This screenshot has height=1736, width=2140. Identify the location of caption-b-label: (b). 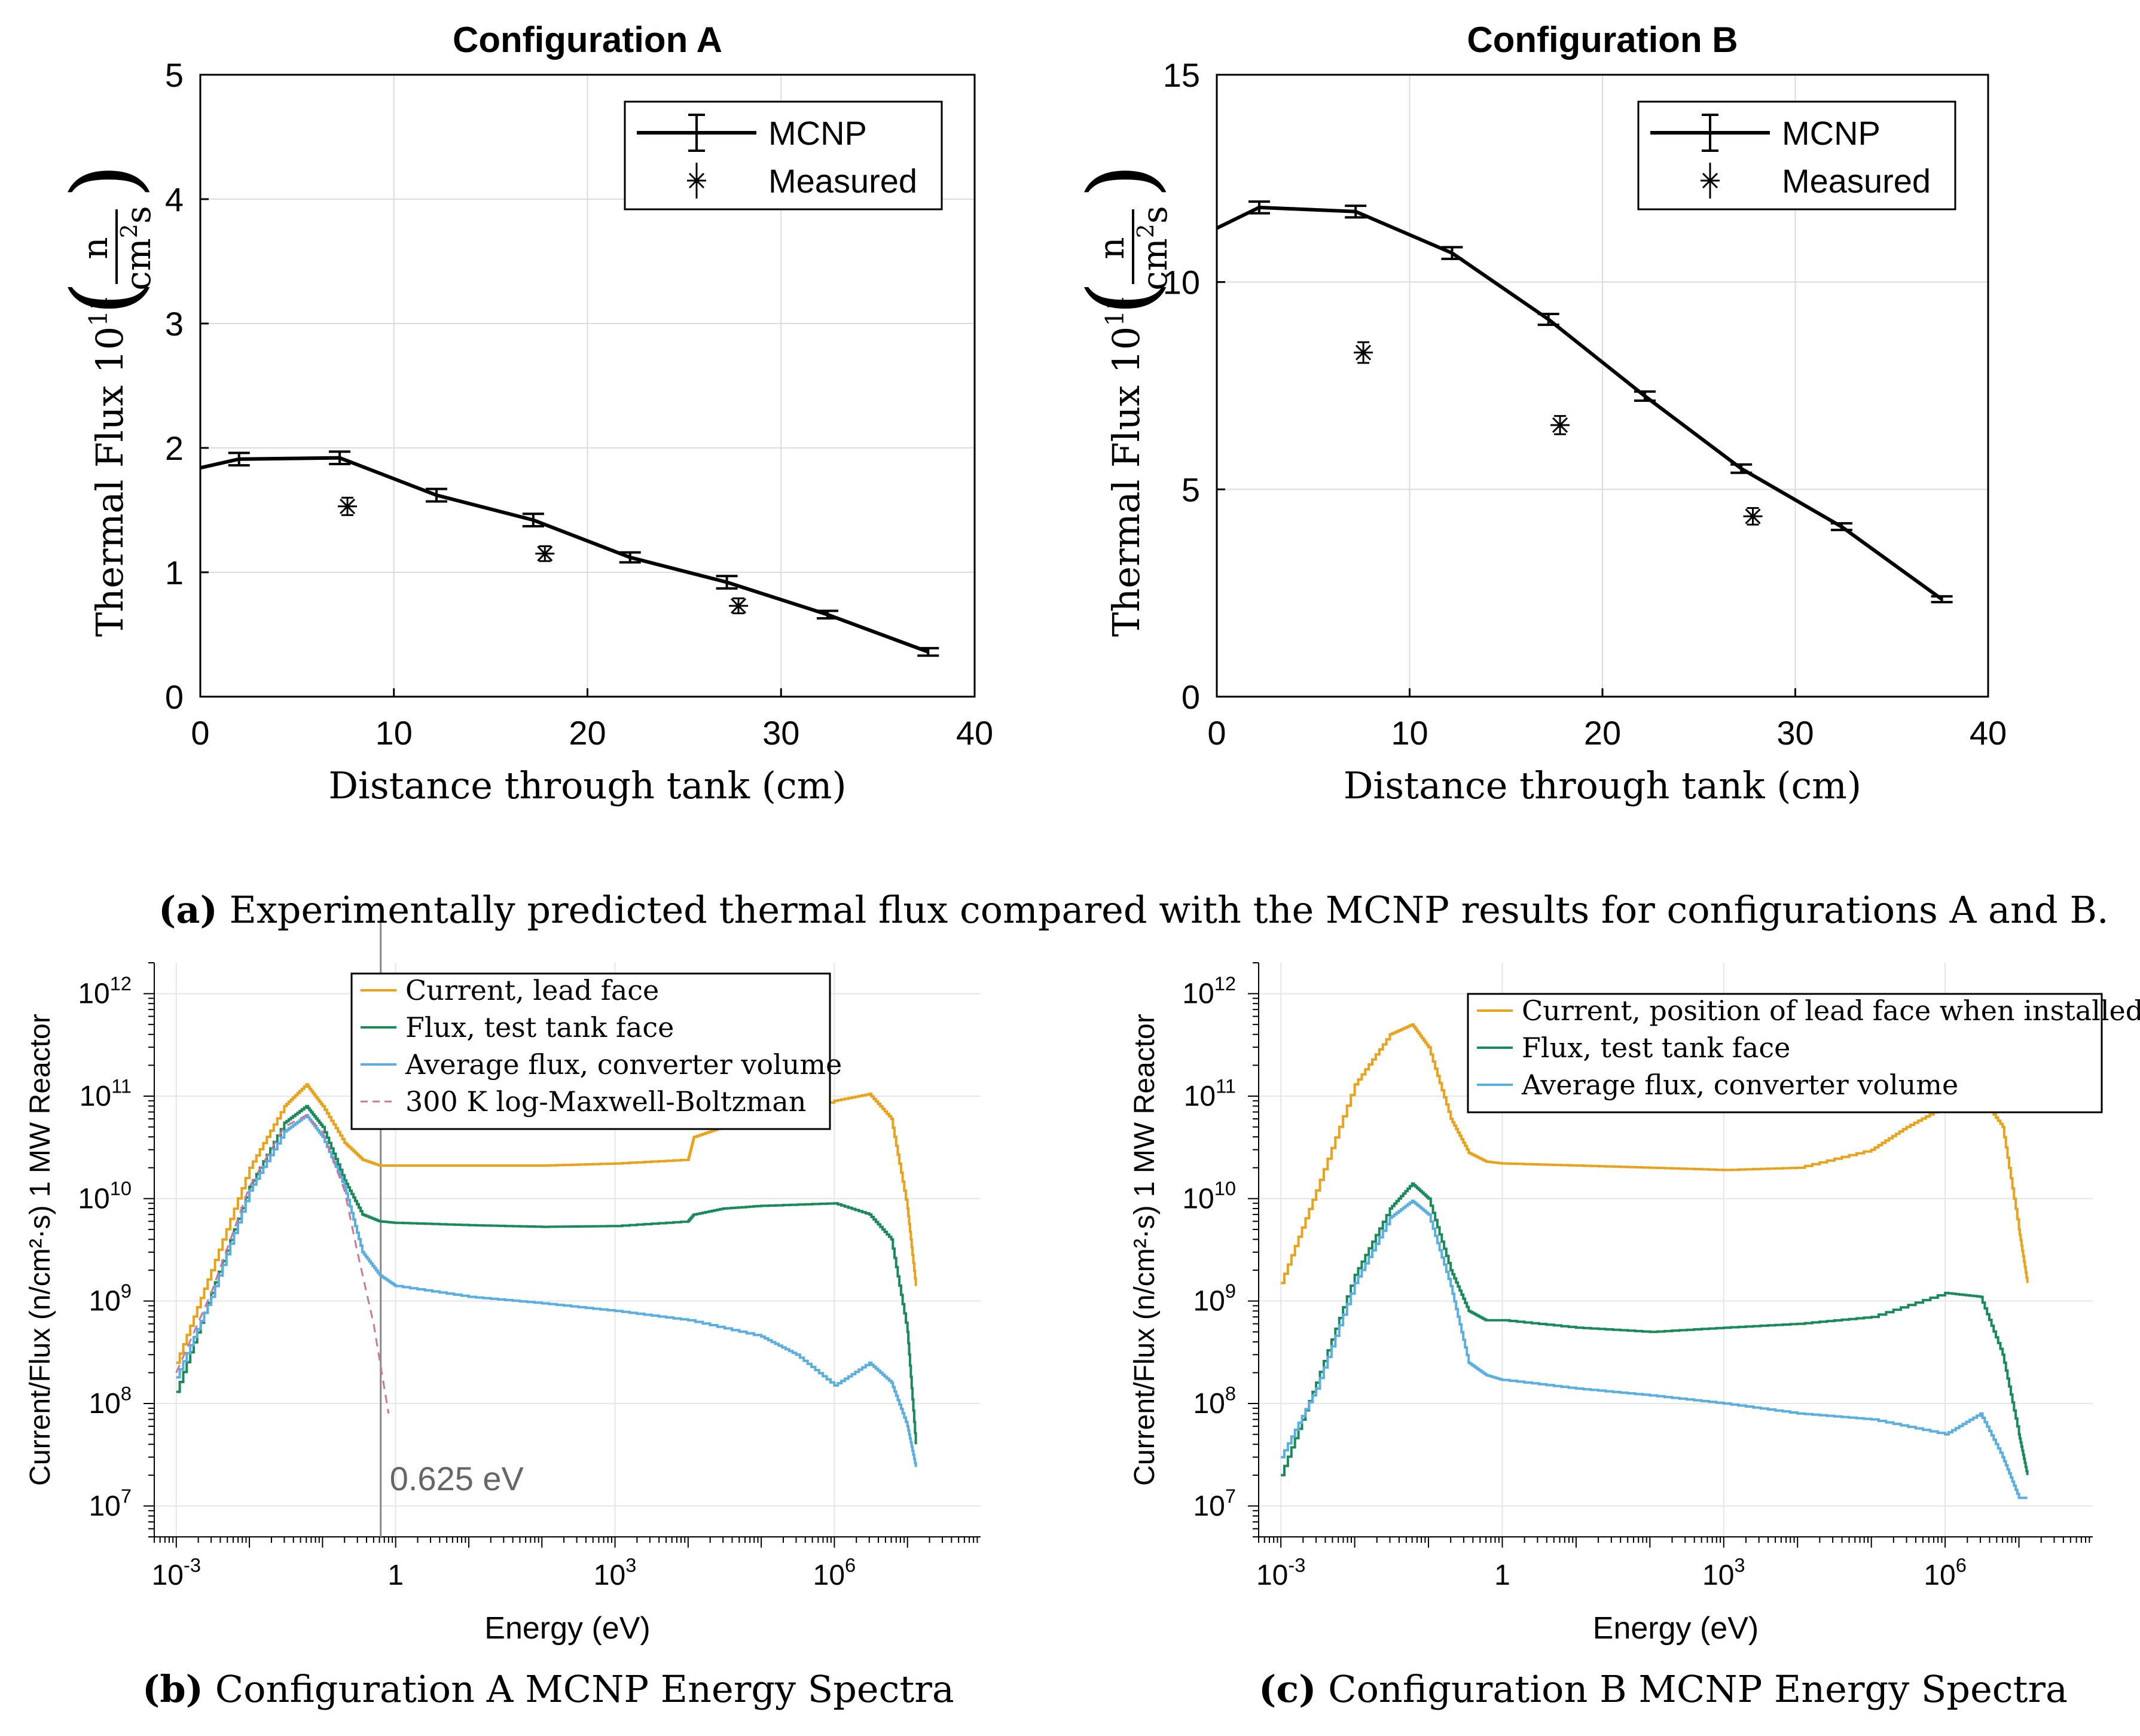
(173, 1689).